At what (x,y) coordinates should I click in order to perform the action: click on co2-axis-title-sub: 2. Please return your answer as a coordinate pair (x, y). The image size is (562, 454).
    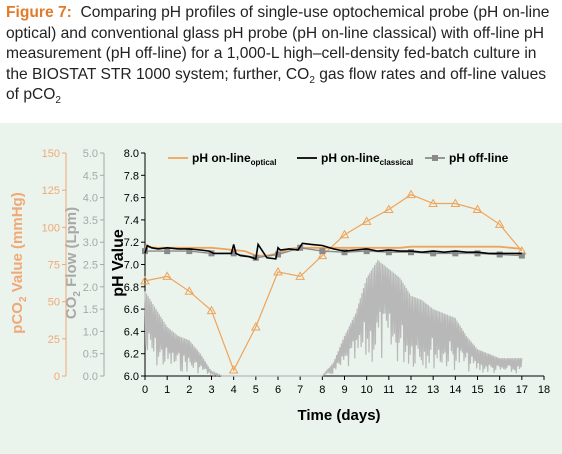
    Looking at the image, I should click on (77, 294).